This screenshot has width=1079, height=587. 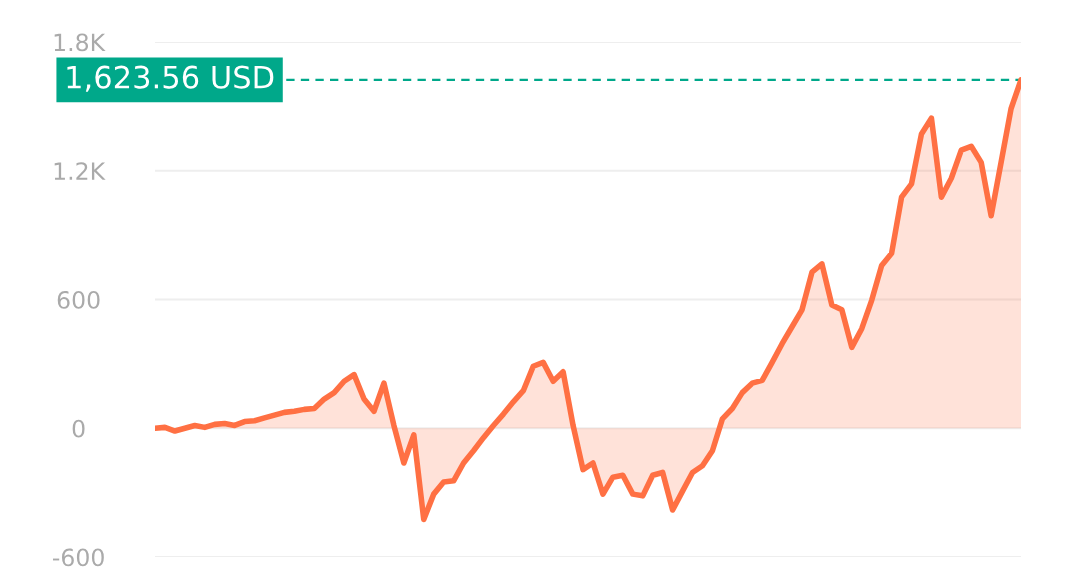 What do you see at coordinates (78, 557) in the screenshot?
I see `y-tick-label: -600` at bounding box center [78, 557].